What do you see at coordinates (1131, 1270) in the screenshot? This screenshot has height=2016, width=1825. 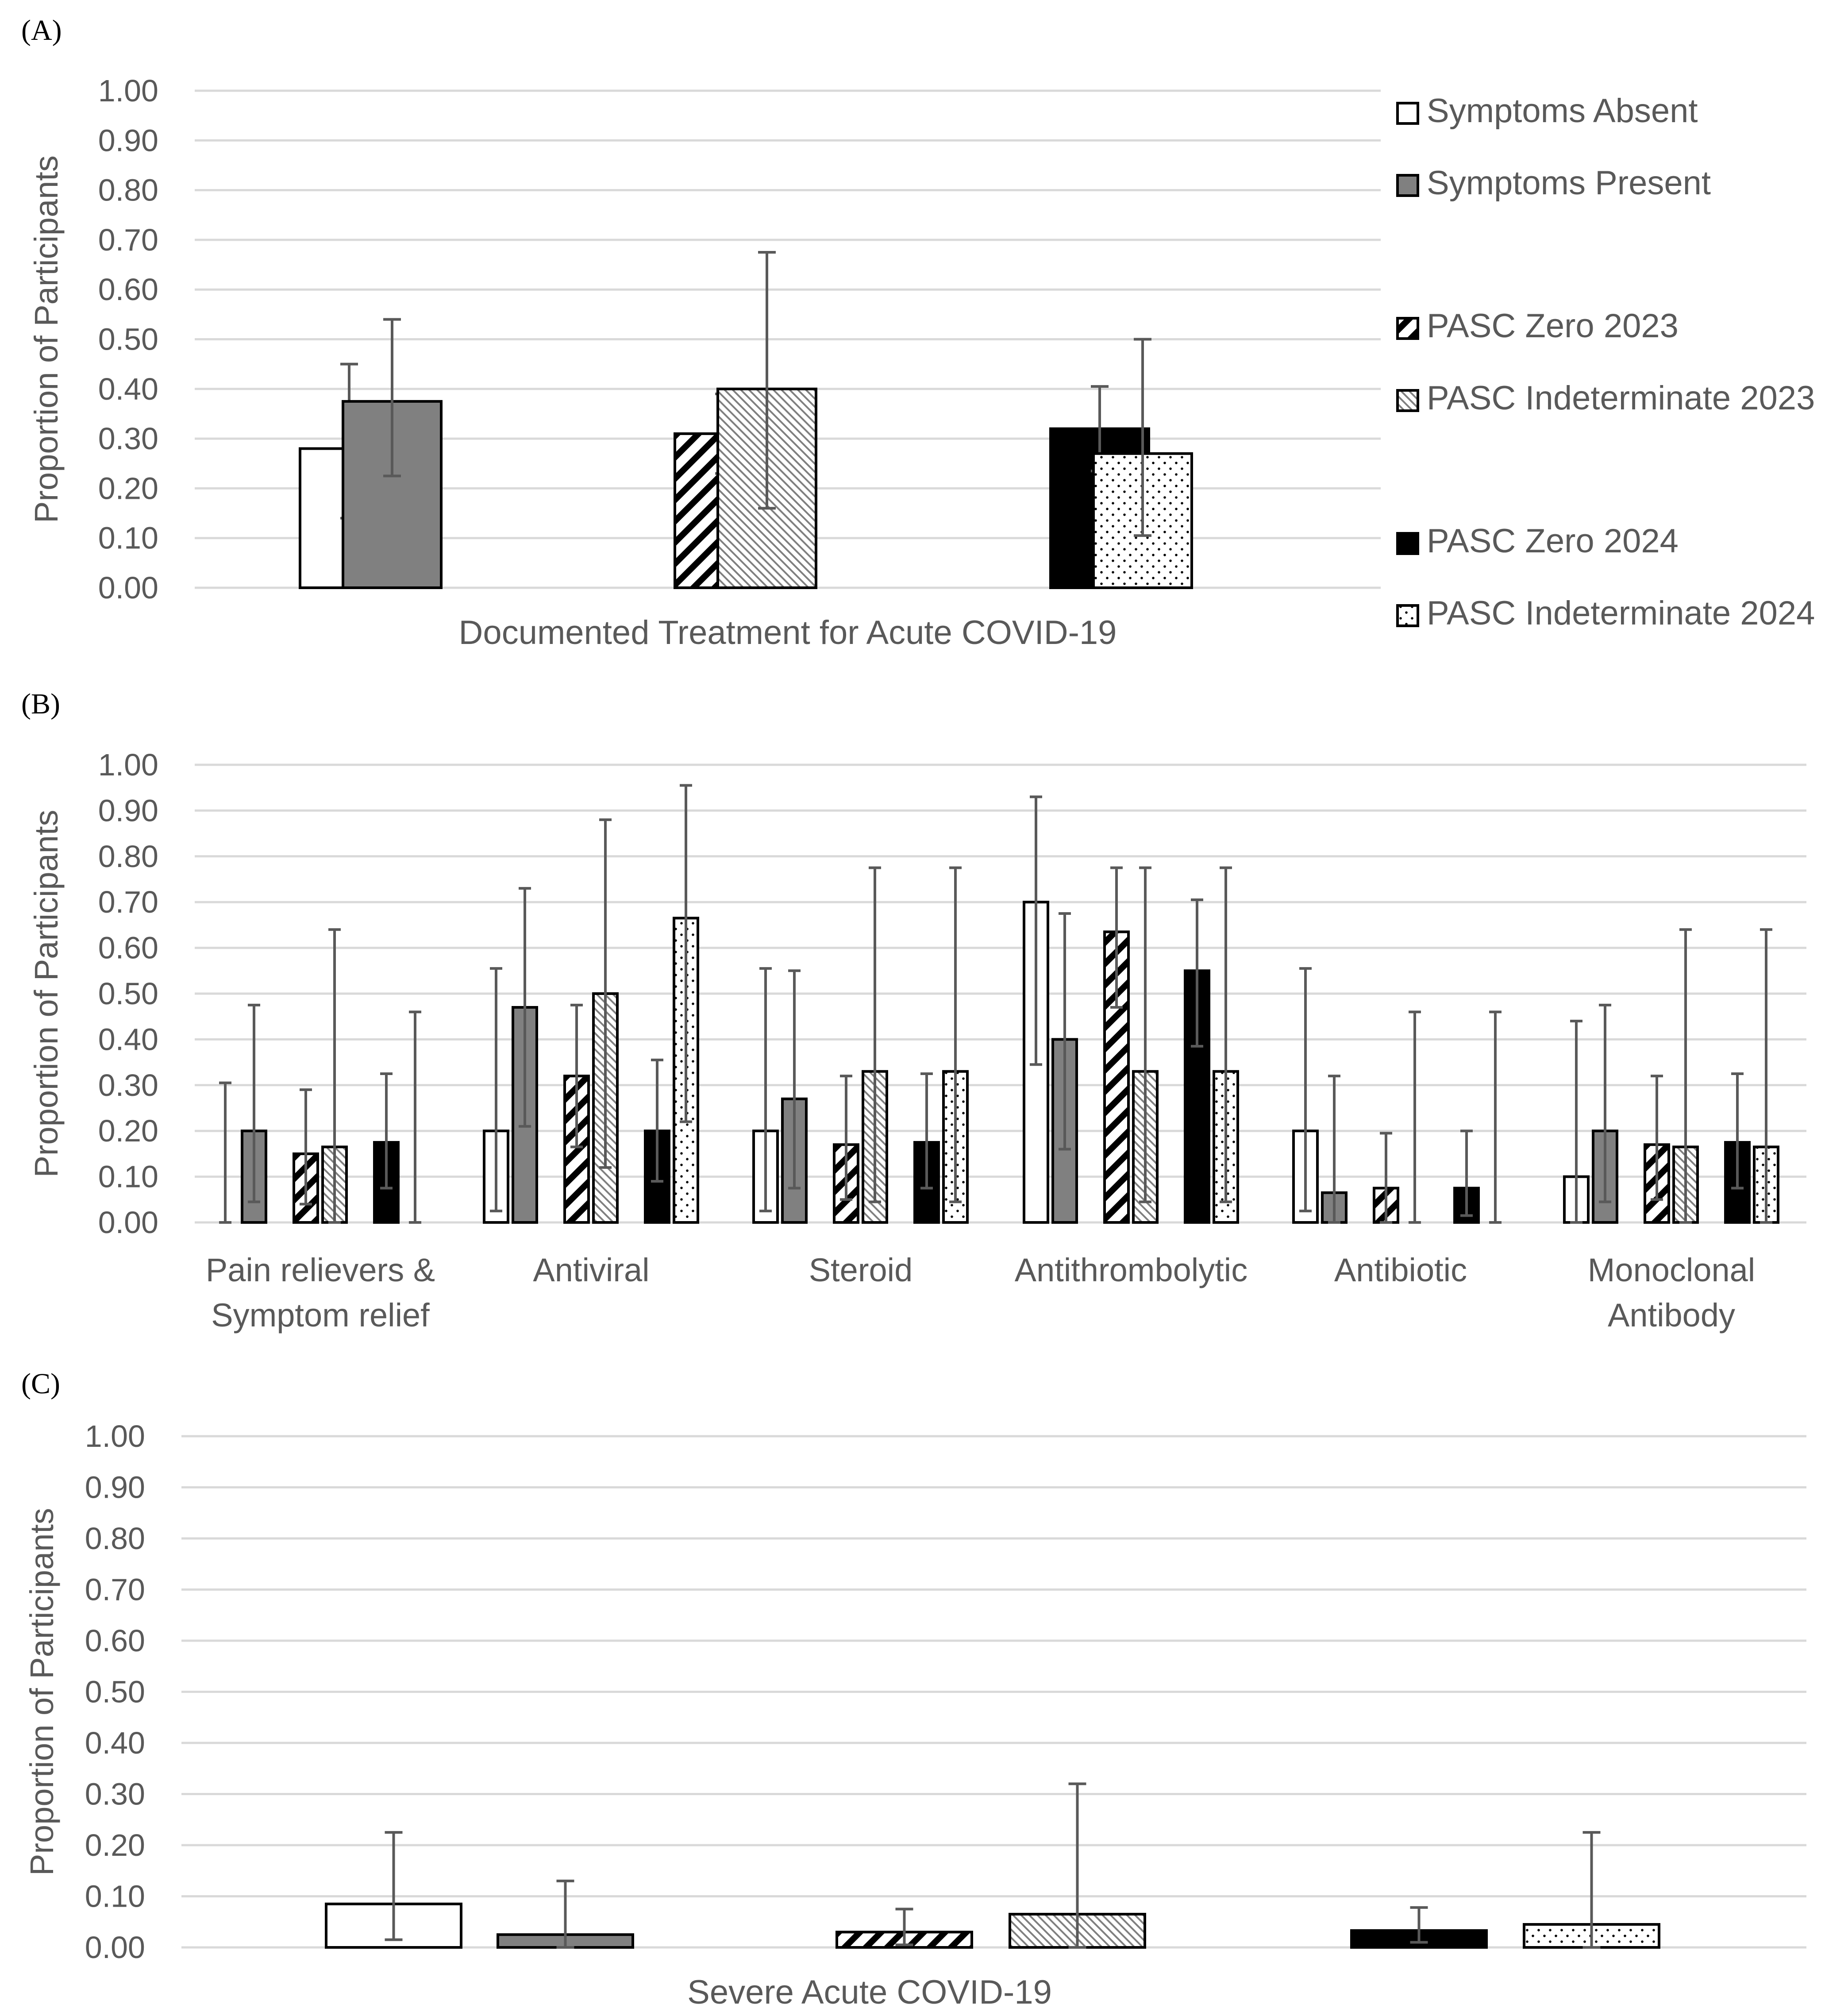 I see `category-label: Antithrombolytic` at bounding box center [1131, 1270].